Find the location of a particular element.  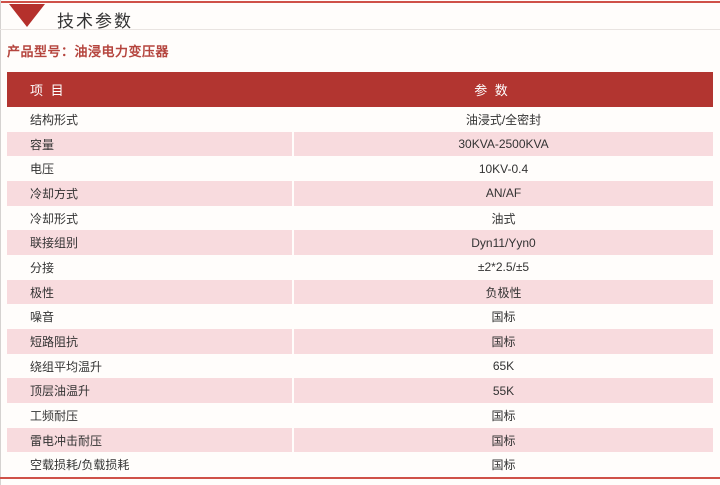

row-value: Dyn11/Yyn0 is located at coordinates (503, 243).